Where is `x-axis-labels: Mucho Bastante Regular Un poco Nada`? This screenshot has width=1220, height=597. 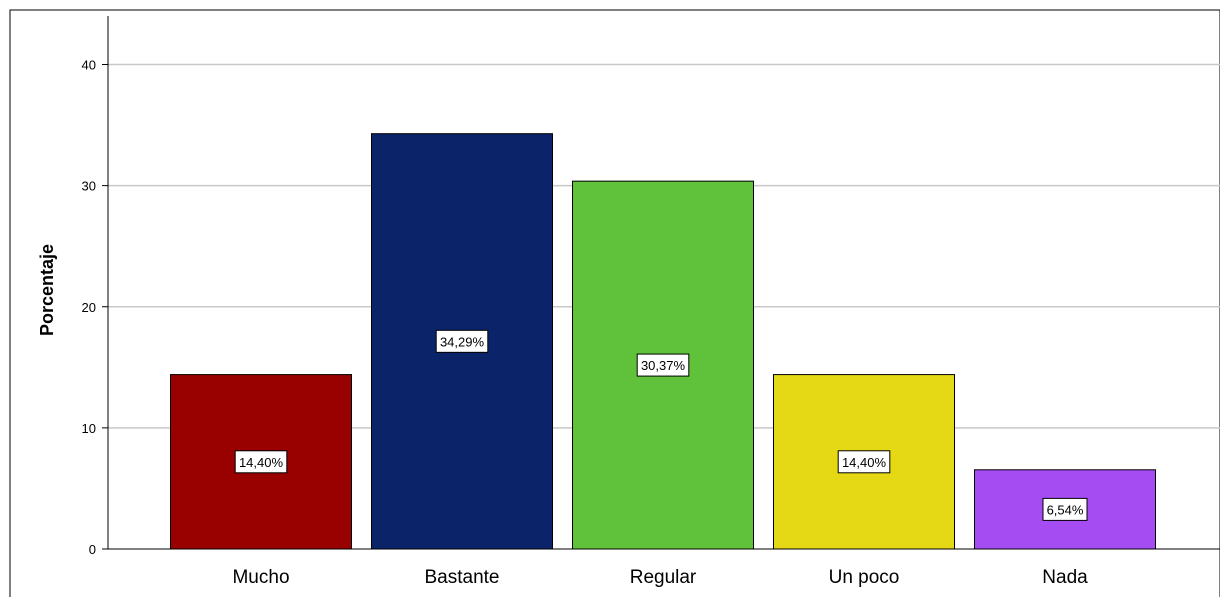
x-axis-labels: Mucho Bastante Regular Un poco Nada is located at coordinates (660, 577).